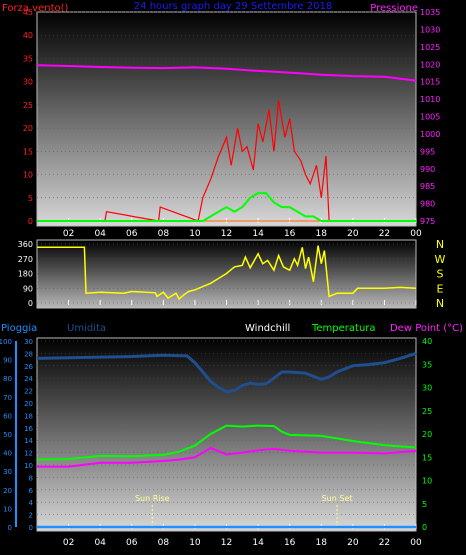 The height and width of the screenshot is (555, 466). What do you see at coordinates (68, 234) in the screenshot?
I see `wind-xtick-label: 02` at bounding box center [68, 234].